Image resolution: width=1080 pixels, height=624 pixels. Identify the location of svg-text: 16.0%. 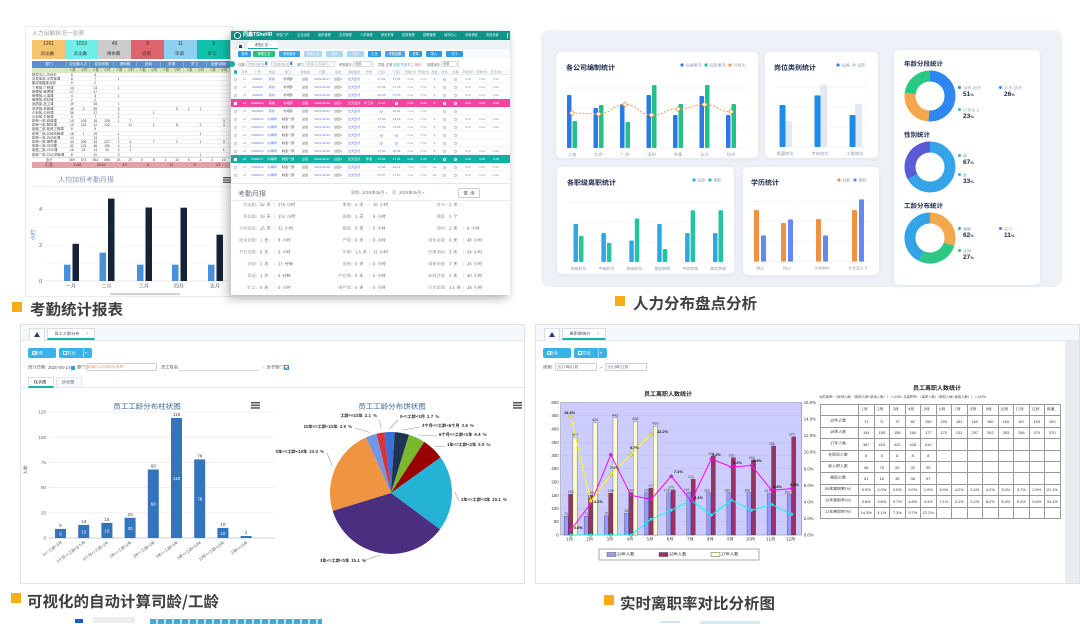
(810, 402).